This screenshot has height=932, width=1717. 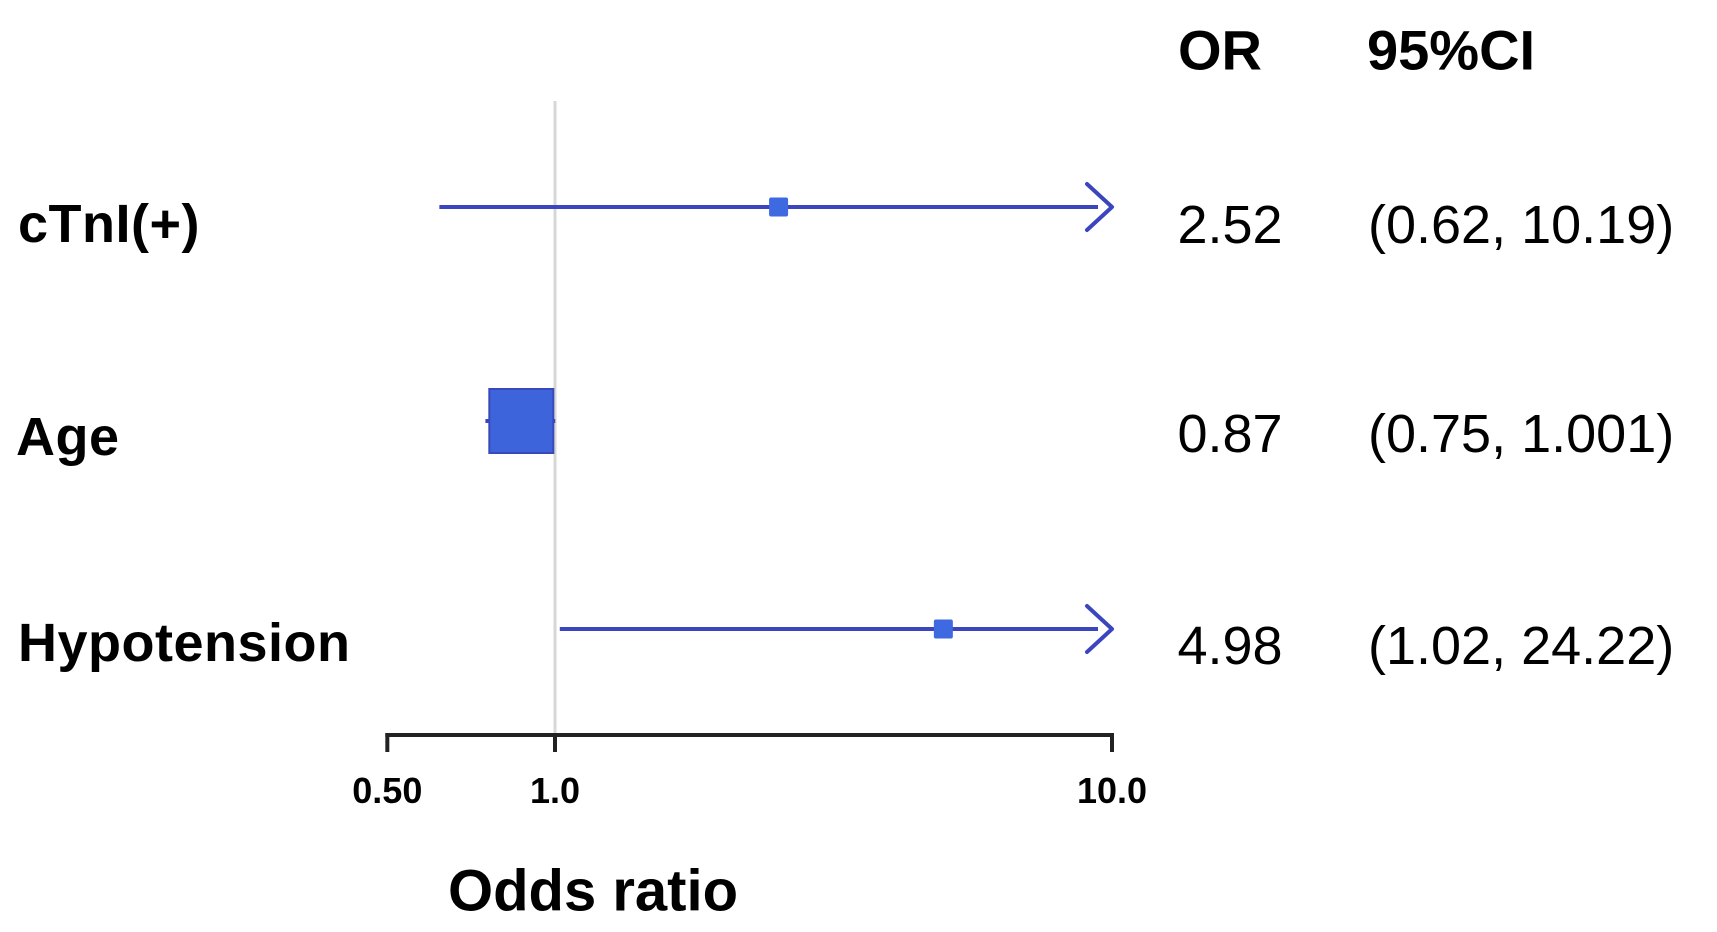 I want to click on x-tick-label: 10.0, so click(x=1112, y=790).